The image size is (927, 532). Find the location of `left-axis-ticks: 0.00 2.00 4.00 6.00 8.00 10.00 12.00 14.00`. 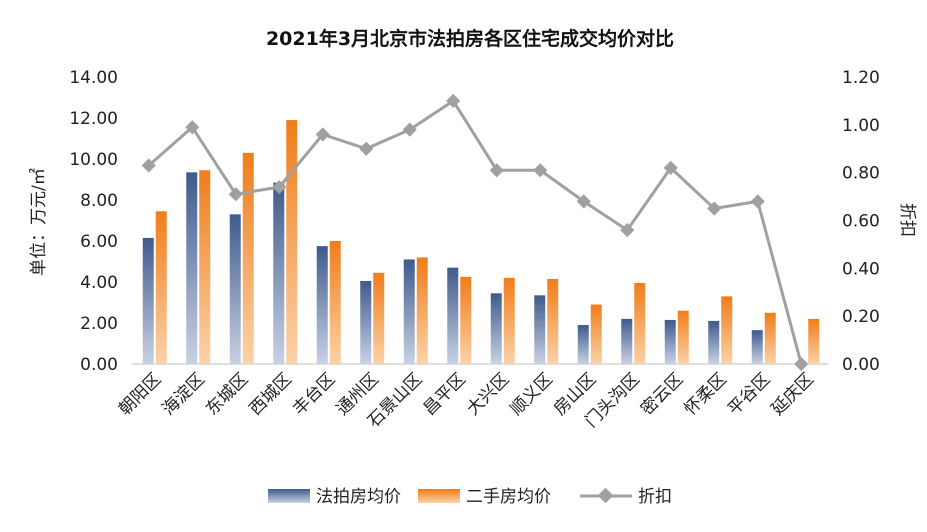

left-axis-ticks: 0.00 2.00 4.00 6.00 8.00 10.00 12.00 14.00 is located at coordinates (93, 221).